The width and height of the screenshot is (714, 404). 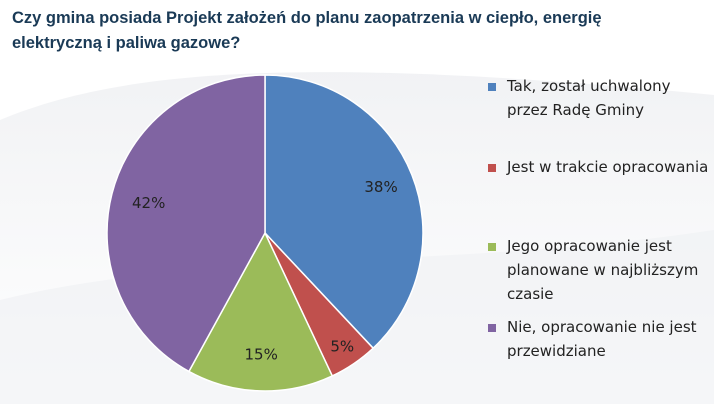 What do you see at coordinates (342, 347) in the screenshot?
I see `slice-percent-label: 5%` at bounding box center [342, 347].